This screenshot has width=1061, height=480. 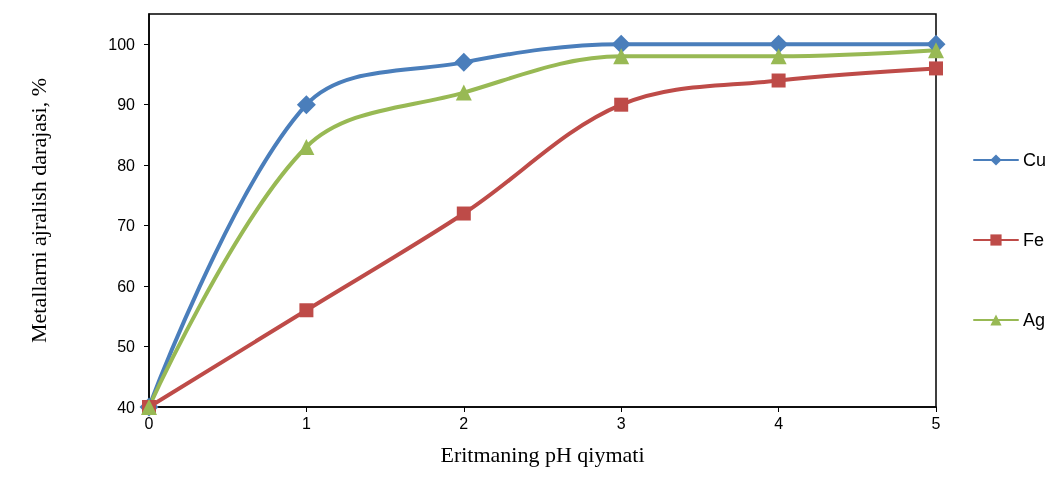 What do you see at coordinates (306, 423) in the screenshot?
I see `x-tick-label: 1` at bounding box center [306, 423].